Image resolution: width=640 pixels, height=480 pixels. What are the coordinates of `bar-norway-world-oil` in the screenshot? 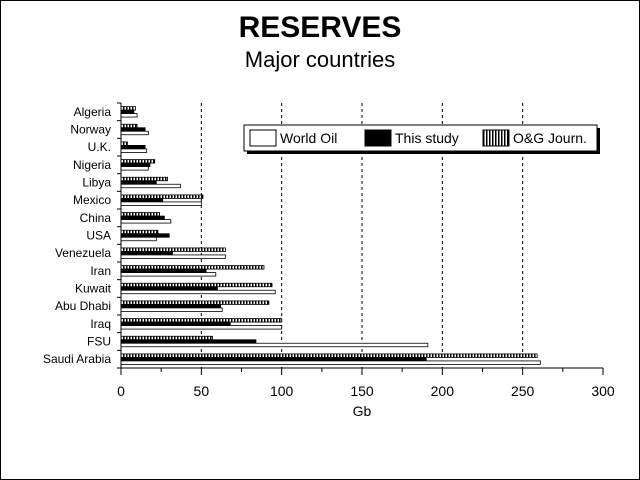 It's located at (134, 133).